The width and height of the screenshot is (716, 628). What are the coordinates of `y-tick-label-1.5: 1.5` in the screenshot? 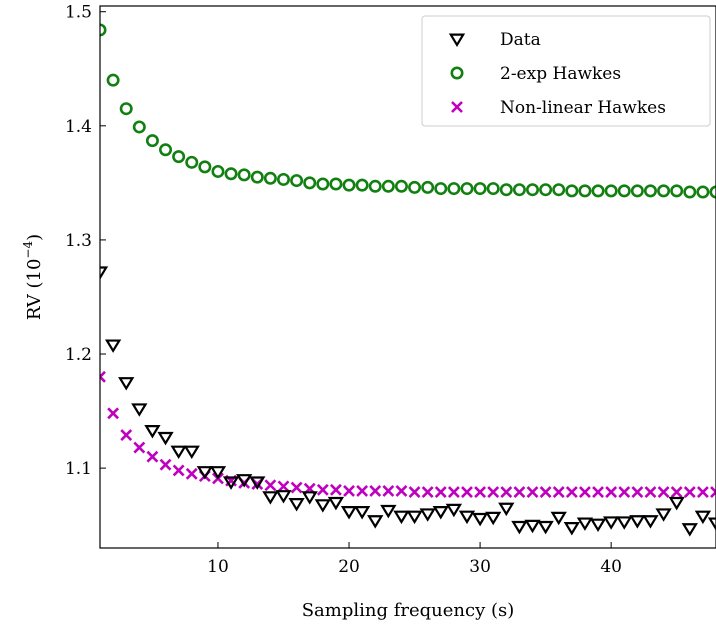 It's located at (78, 13).